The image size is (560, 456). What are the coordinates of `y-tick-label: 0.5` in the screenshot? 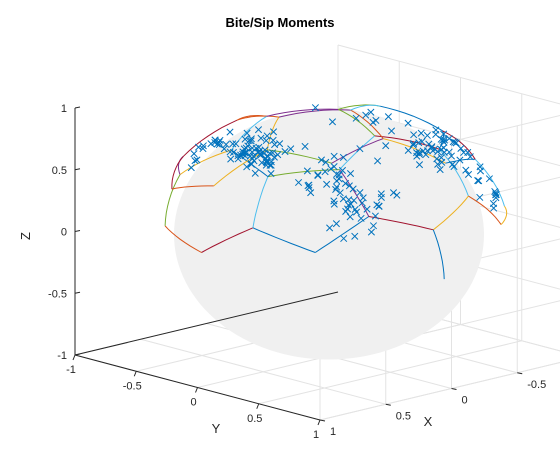 It's located at (254, 419).